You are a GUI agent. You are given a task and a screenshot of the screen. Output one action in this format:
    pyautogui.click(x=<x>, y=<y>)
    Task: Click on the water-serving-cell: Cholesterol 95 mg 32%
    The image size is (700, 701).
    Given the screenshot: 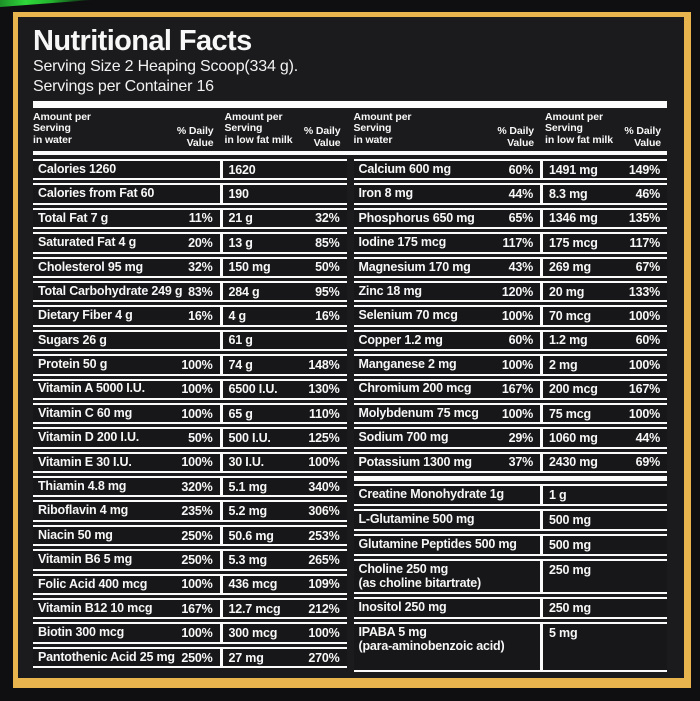 What is the action you would take?
    pyautogui.click(x=126, y=267)
    